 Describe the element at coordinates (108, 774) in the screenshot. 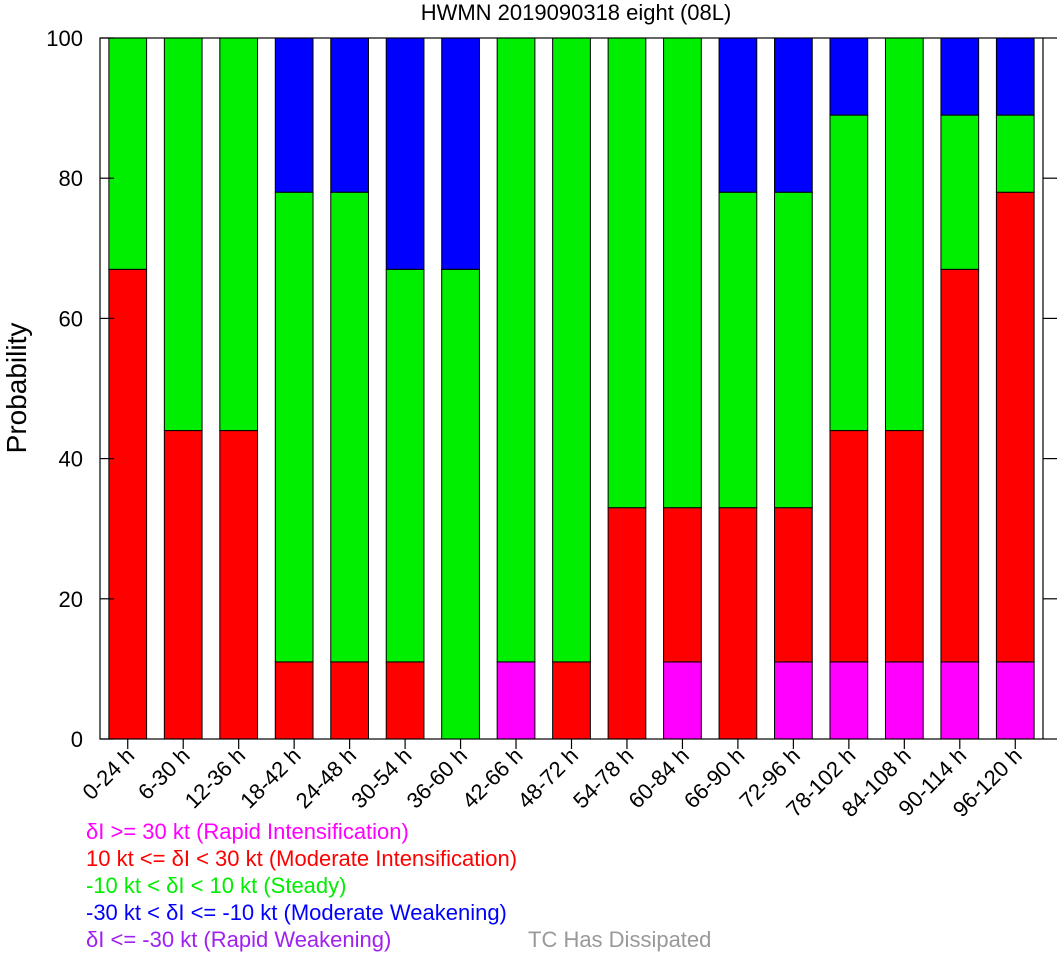

I see `x-tick-label: 0-24 h` at that location.